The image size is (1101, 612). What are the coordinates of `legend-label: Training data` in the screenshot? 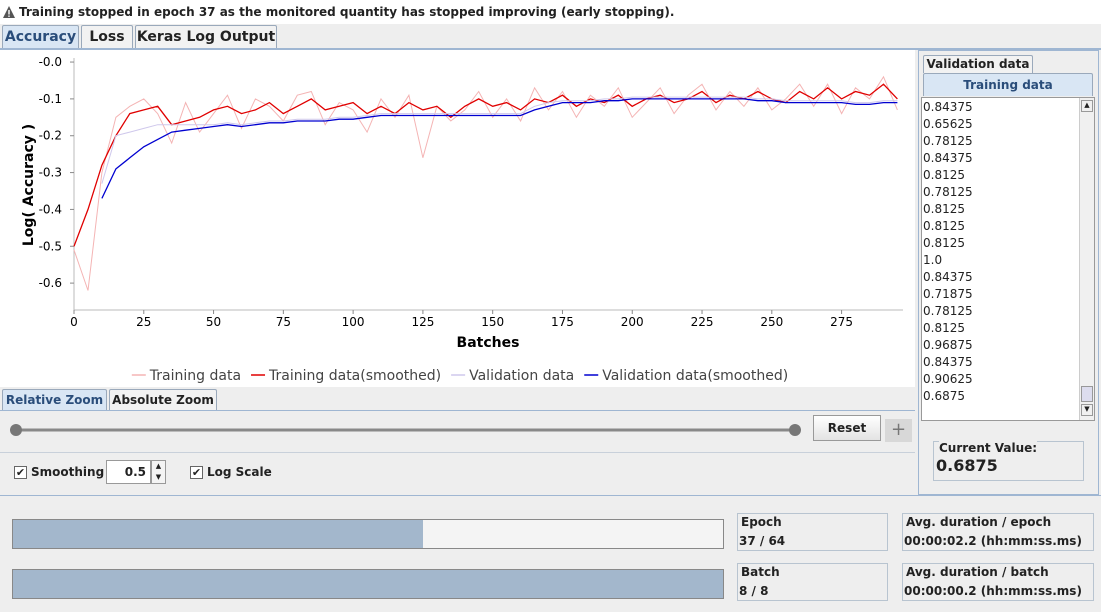 It's located at (195, 376).